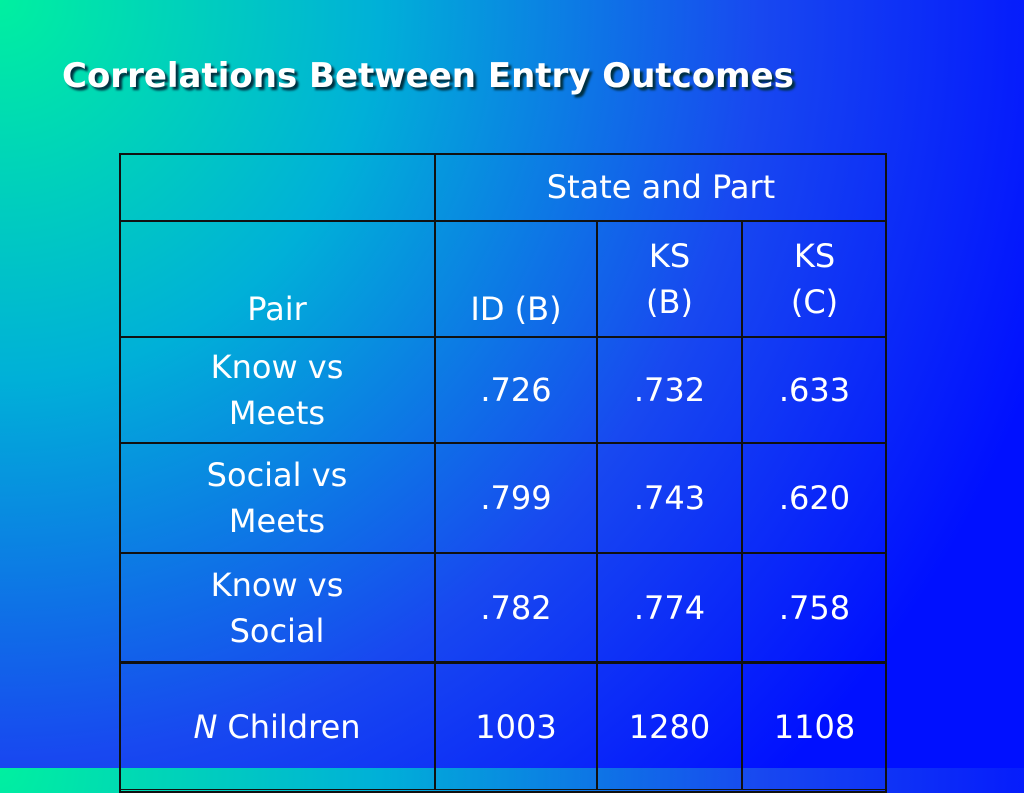 The height and width of the screenshot is (793, 1024). I want to click on cell-value: .620, so click(814, 498).